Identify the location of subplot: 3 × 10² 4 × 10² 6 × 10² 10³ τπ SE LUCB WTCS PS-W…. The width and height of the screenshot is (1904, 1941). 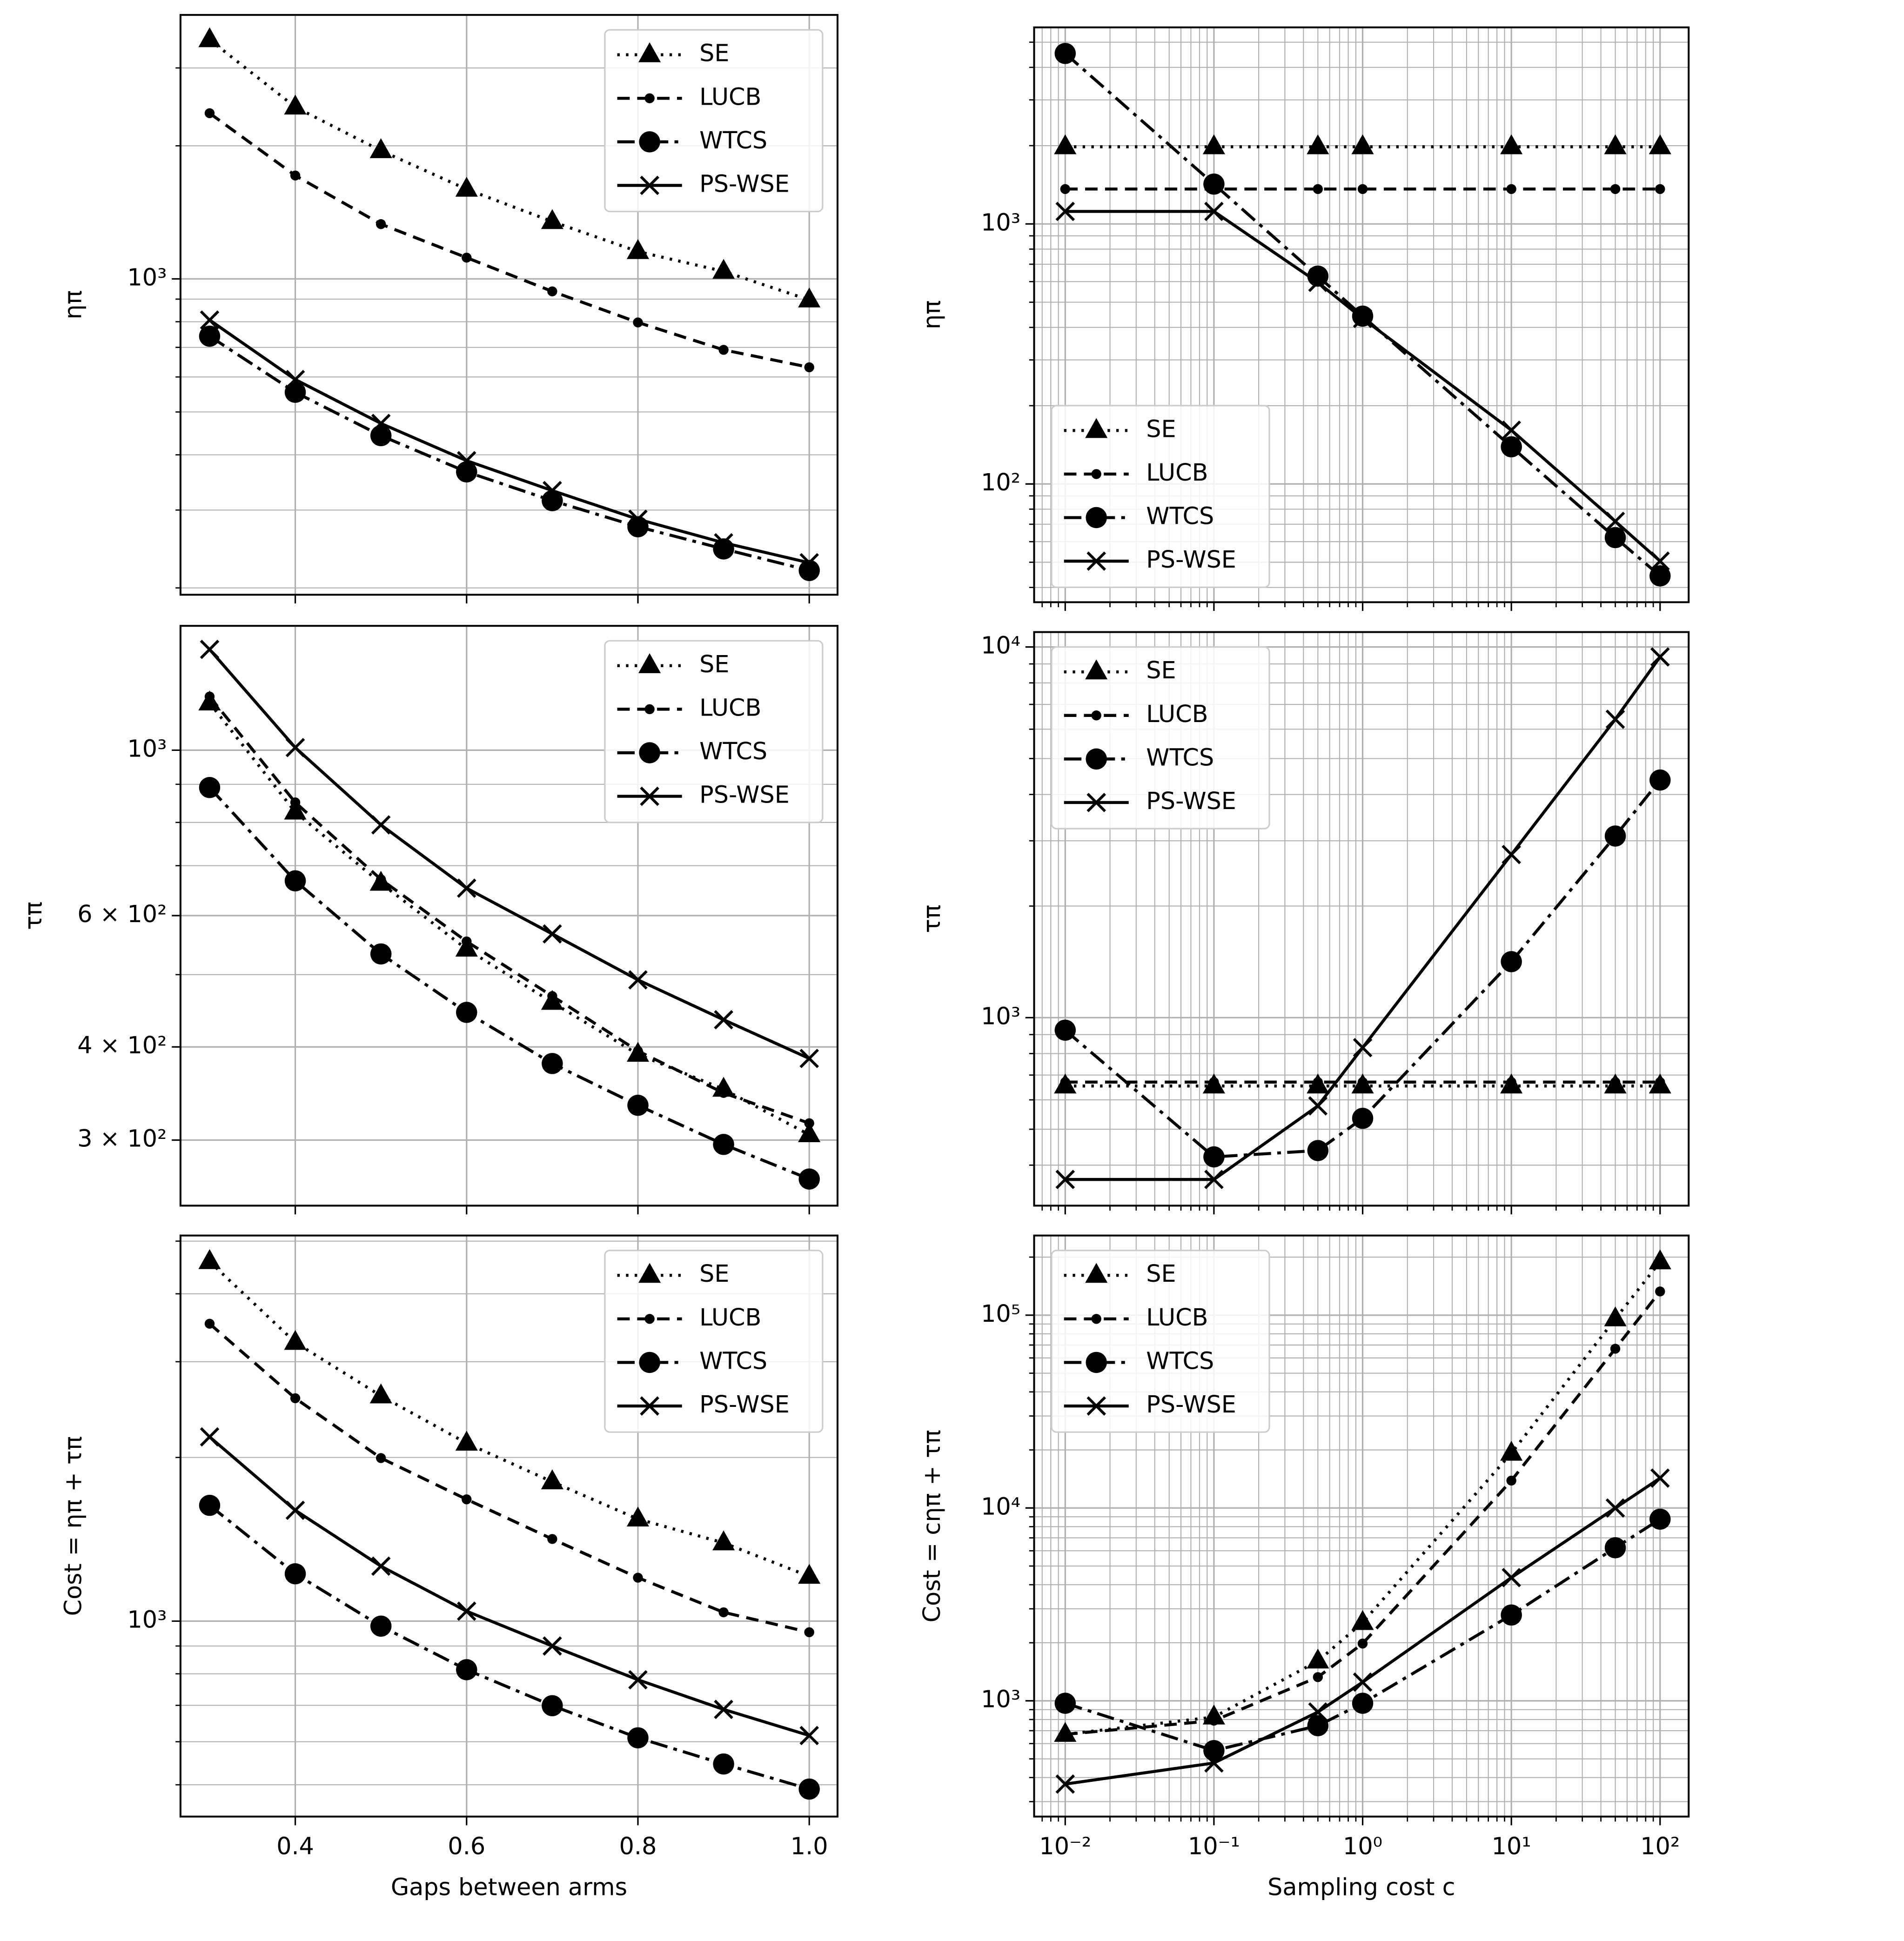
(429, 920).